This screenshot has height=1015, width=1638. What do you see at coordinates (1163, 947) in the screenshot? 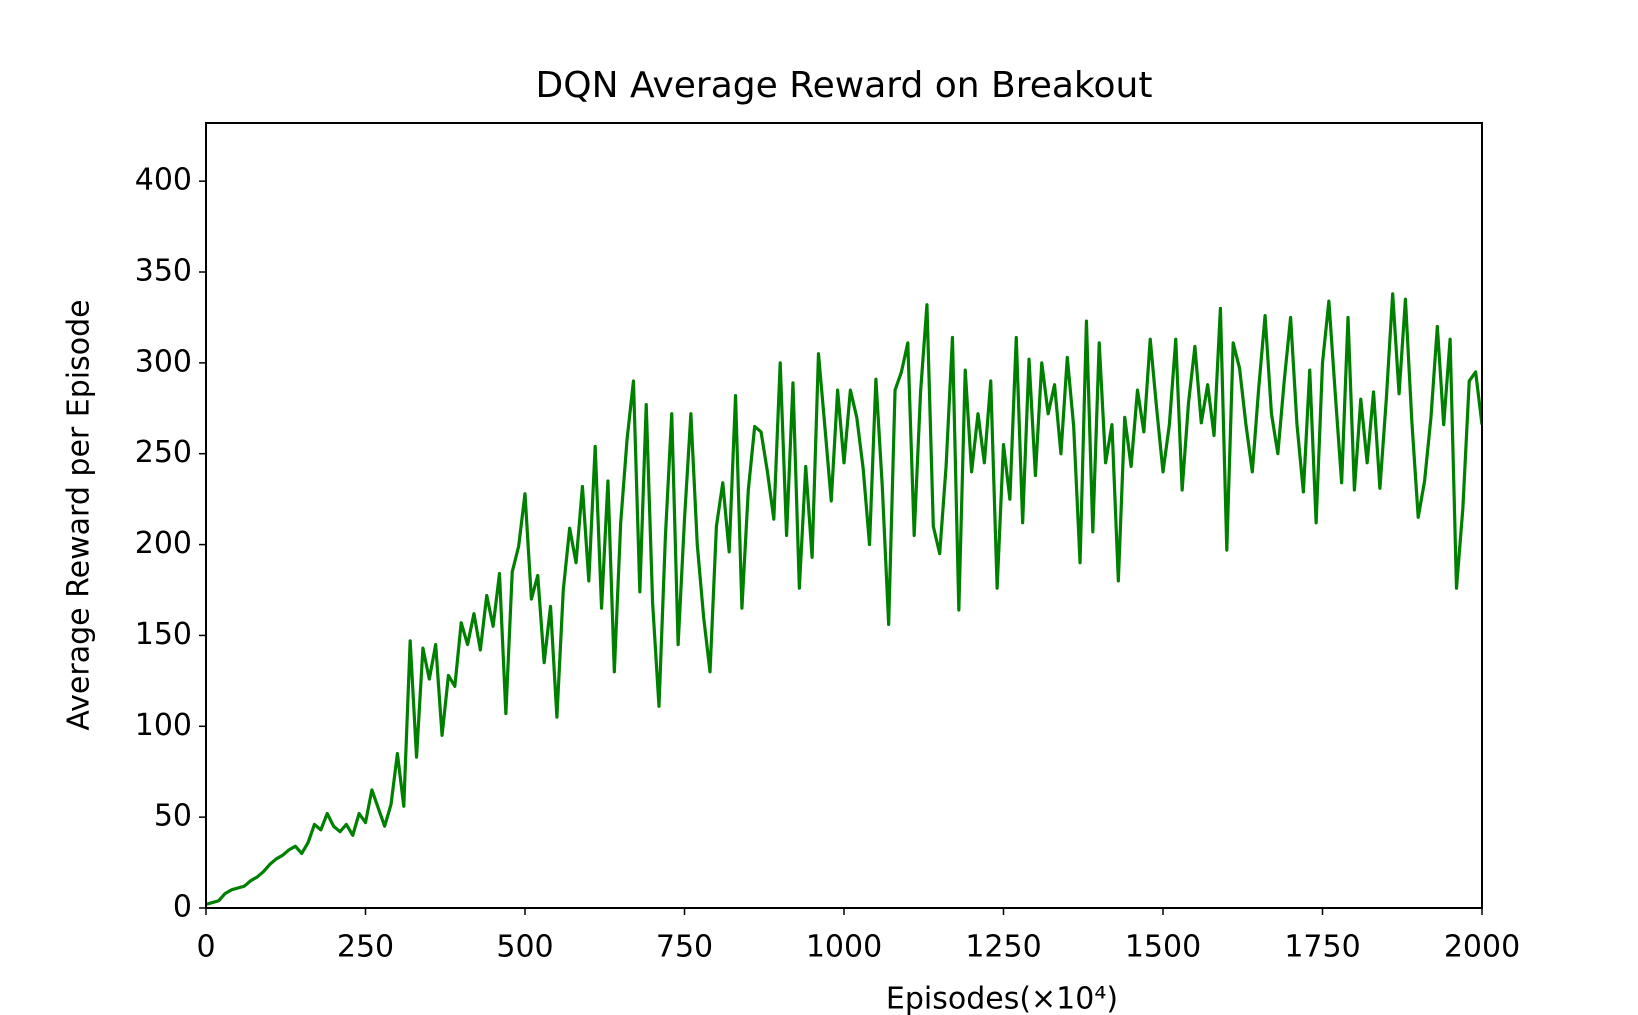
I see `x-tick-label: 1500` at bounding box center [1163, 947].